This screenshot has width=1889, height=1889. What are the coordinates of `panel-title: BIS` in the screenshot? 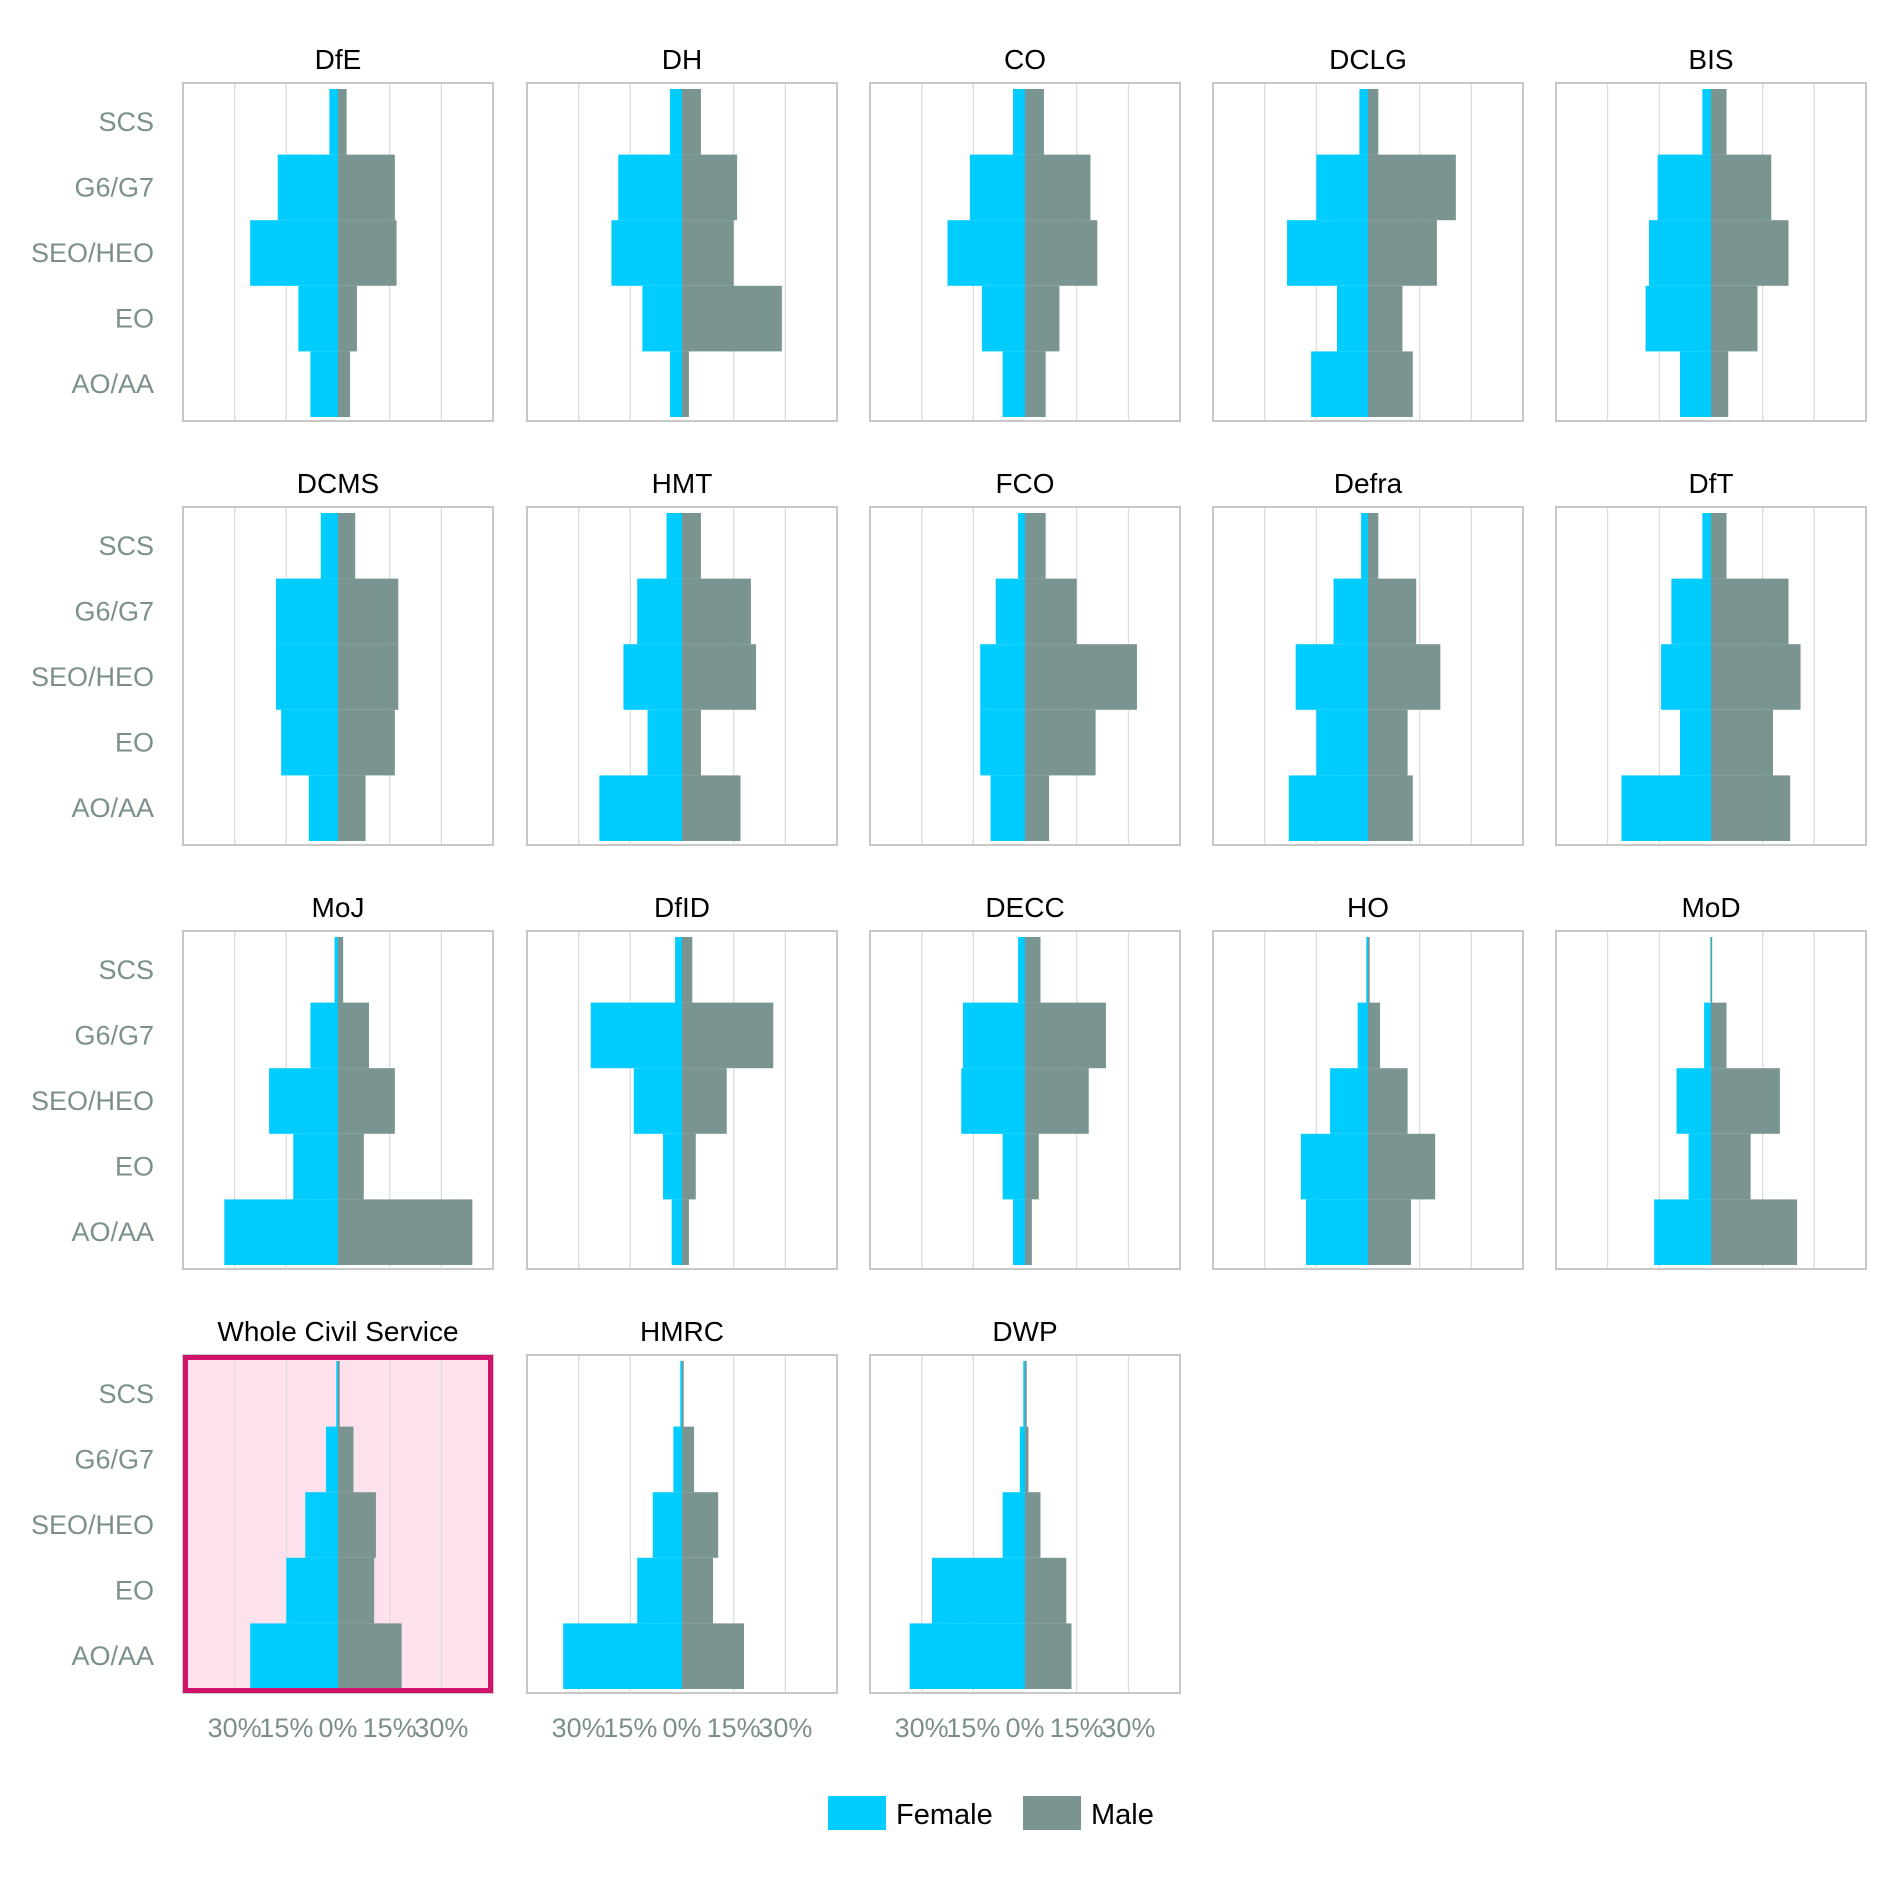 It's located at (1710, 59).